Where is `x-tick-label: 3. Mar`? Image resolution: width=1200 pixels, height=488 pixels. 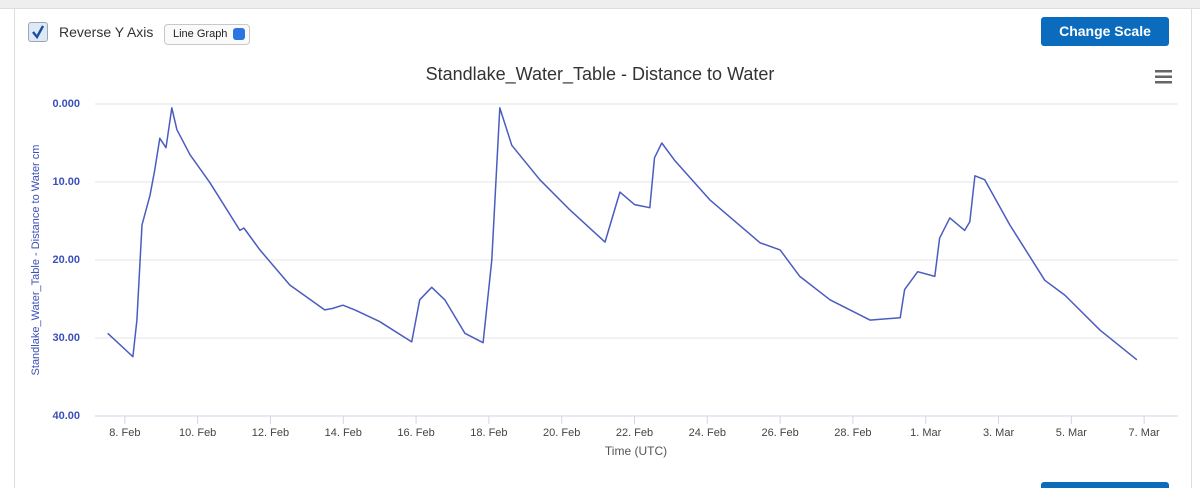
x-tick-label: 3. Mar is located at coordinates (999, 433).